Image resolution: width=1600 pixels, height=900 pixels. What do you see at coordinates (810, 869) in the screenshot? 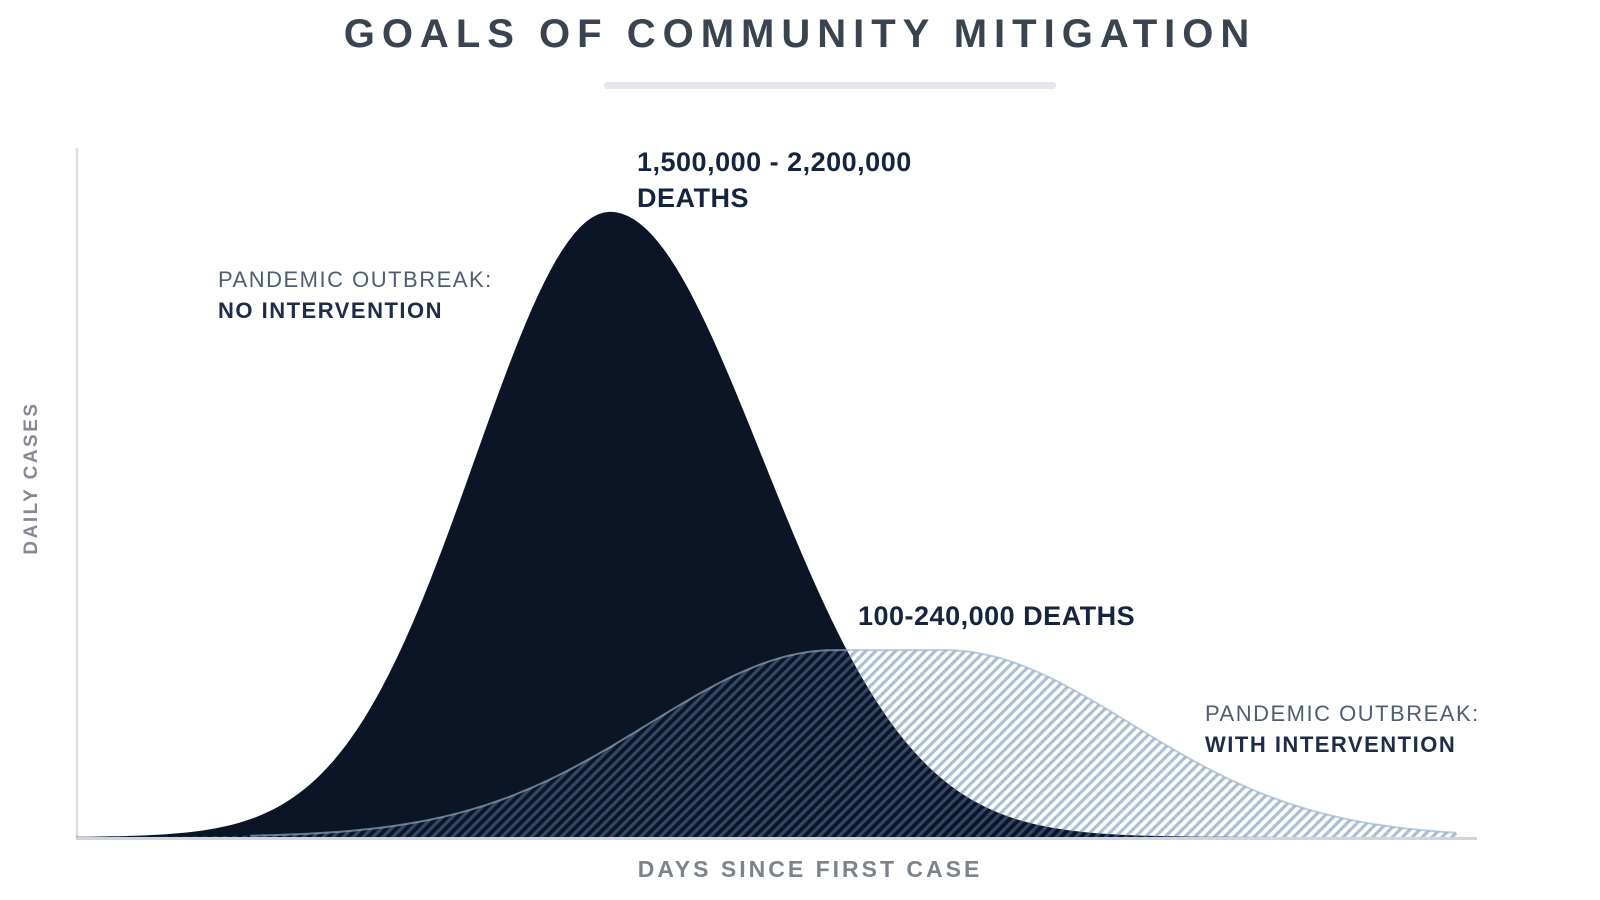
I see `x-axis-label: DAYS SINCE FIRST CASE` at bounding box center [810, 869].